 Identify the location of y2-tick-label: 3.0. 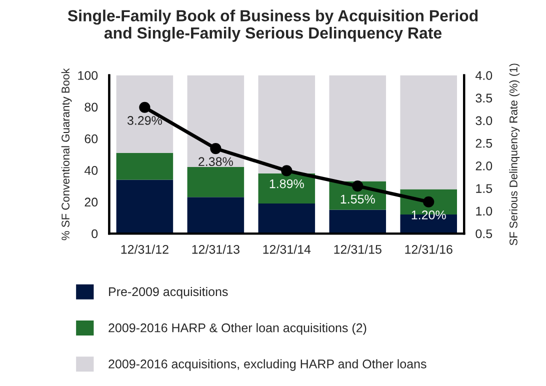
(484, 121).